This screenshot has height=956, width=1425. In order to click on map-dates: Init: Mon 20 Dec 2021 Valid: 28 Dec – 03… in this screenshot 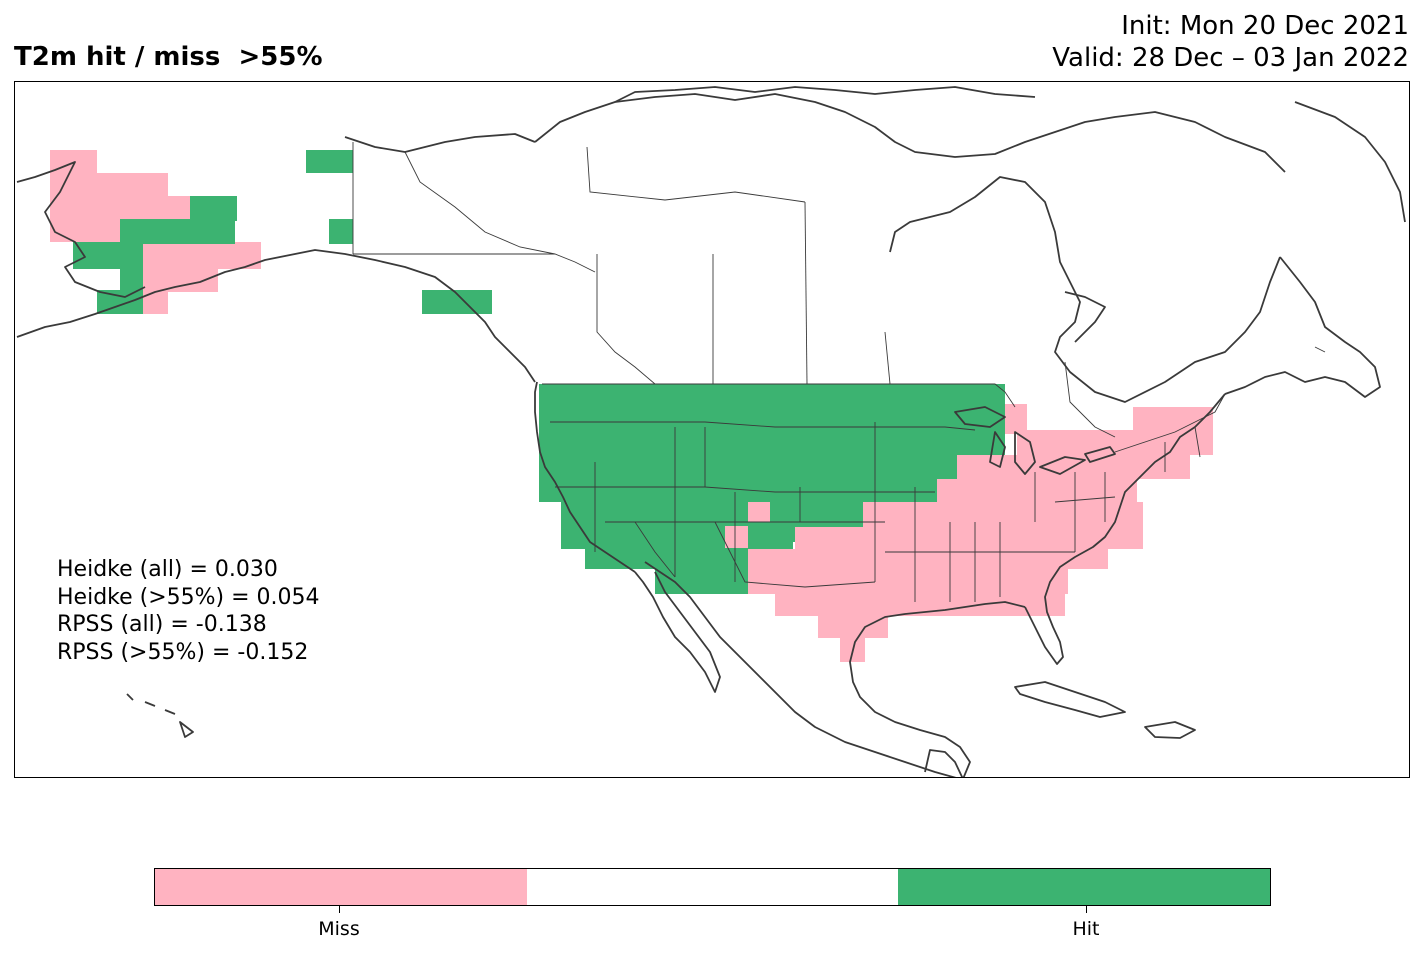, I will do `click(1230, 42)`.